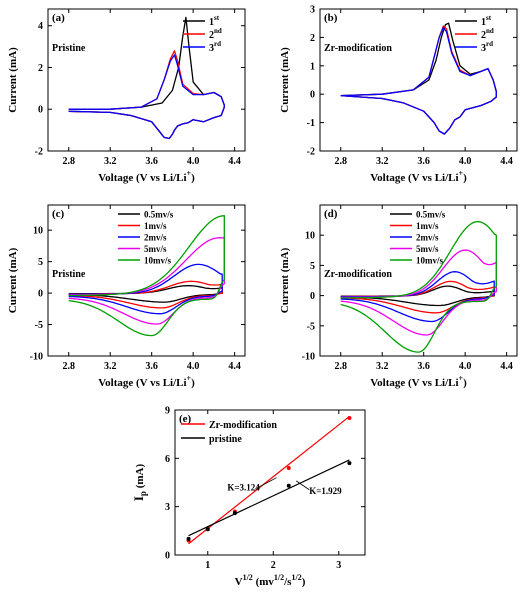 The image size is (524, 592). Describe the element at coordinates (39, 325) in the screenshot. I see `y-tick-label: -5` at that location.